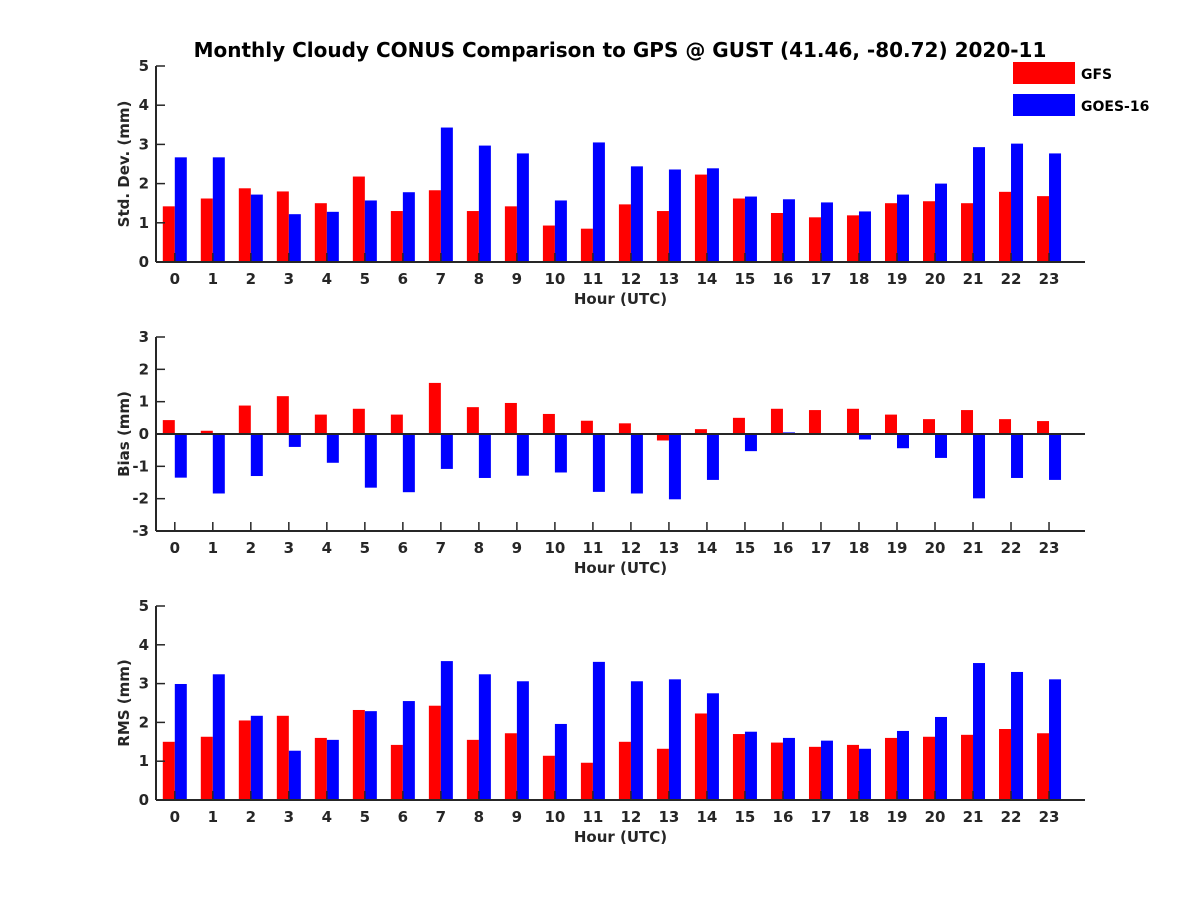 The height and width of the screenshot is (900, 1200). I want to click on y-tick-label: 0, so click(144, 800).